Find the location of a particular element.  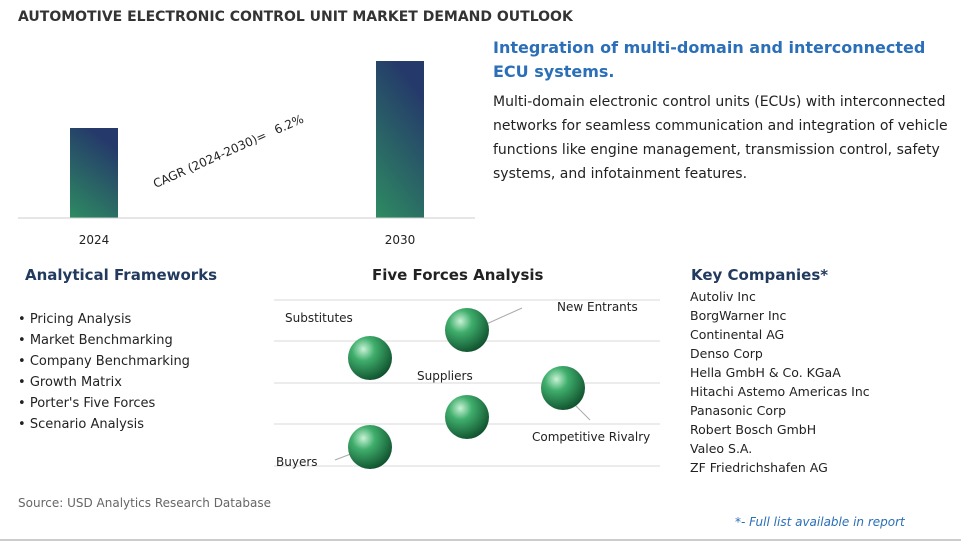

item-text: BorgWarner Inc is located at coordinates (738, 315).